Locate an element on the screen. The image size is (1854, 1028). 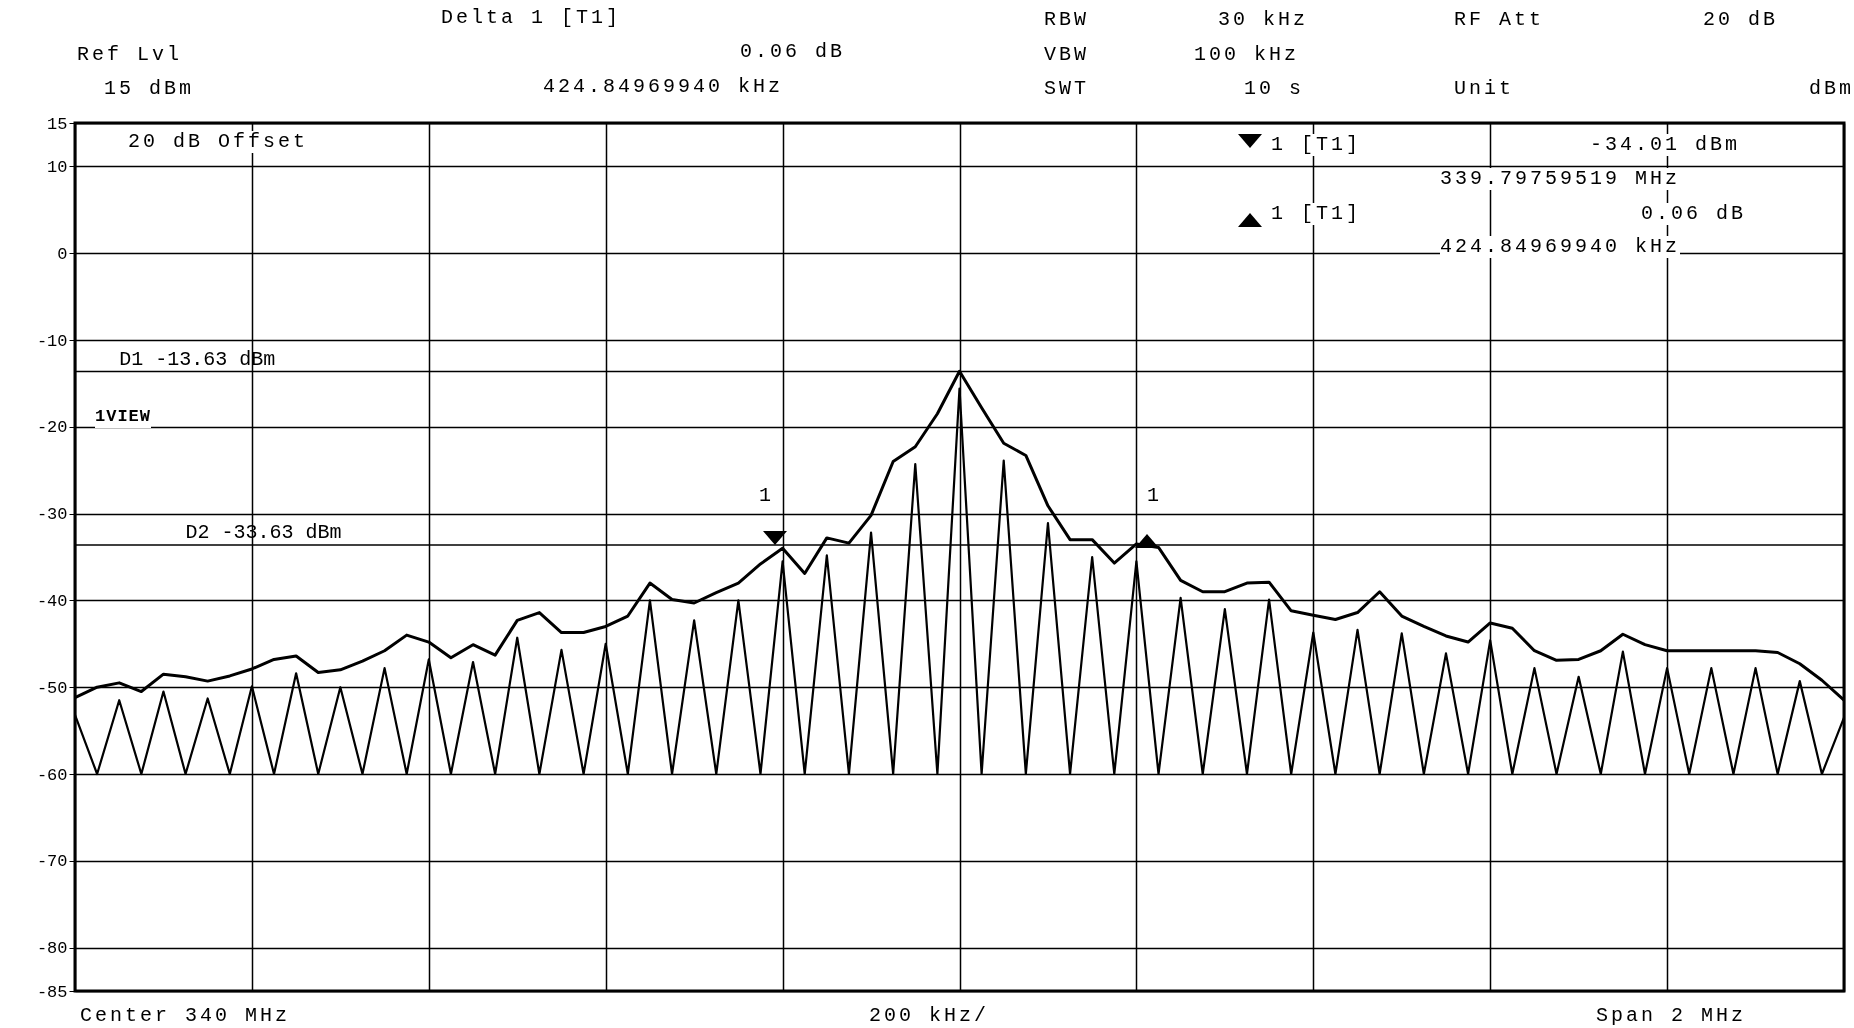
y-tick-label: 15 is located at coordinates (57, 124).